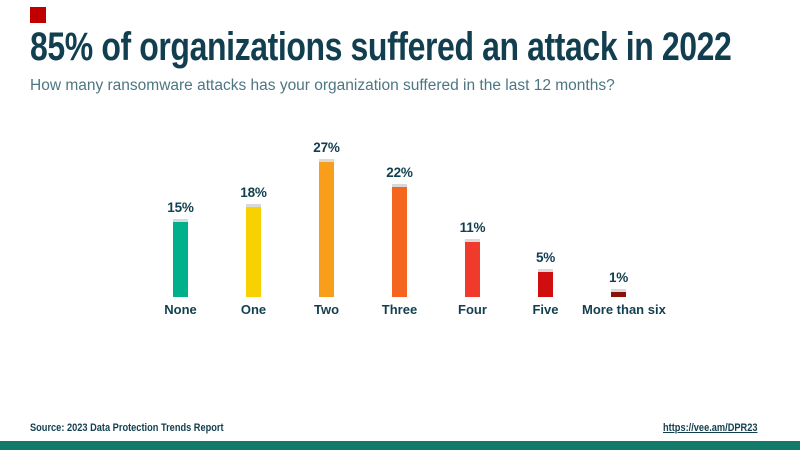 Image resolution: width=800 pixels, height=450 pixels. Describe the element at coordinates (400, 445) in the screenshot. I see `brand-bottom-bar` at that location.